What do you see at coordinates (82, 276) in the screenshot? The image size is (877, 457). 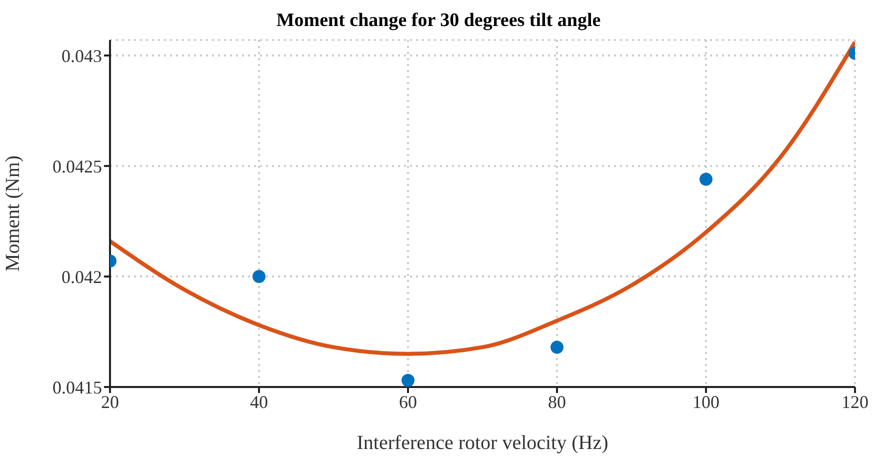 I see `y-tick-label: 0.042` at bounding box center [82, 276].